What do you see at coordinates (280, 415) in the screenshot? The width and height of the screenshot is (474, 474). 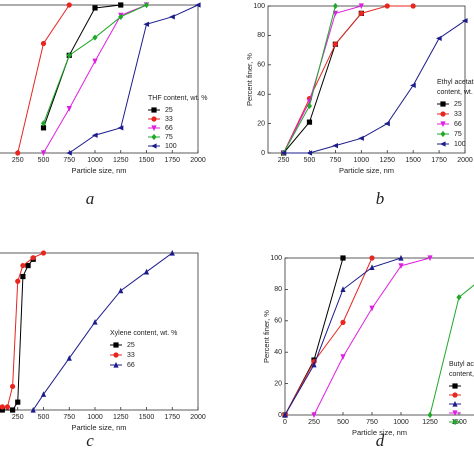 I see `y-tick-label: 0` at bounding box center [280, 415].